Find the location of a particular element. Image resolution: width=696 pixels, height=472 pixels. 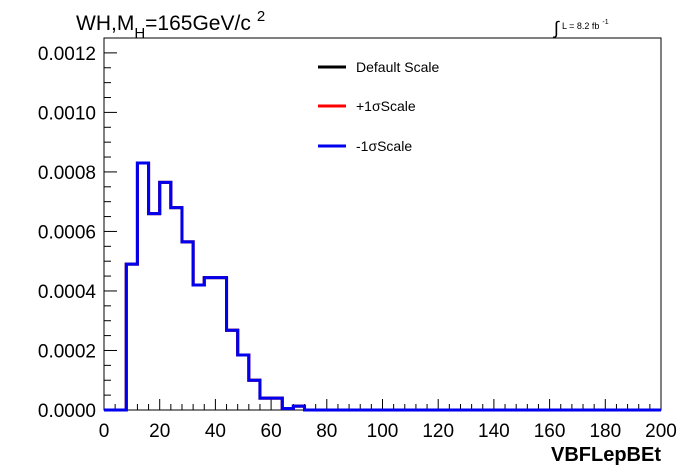

legend-label-minus1sigma: -1σScale is located at coordinates (384, 146).